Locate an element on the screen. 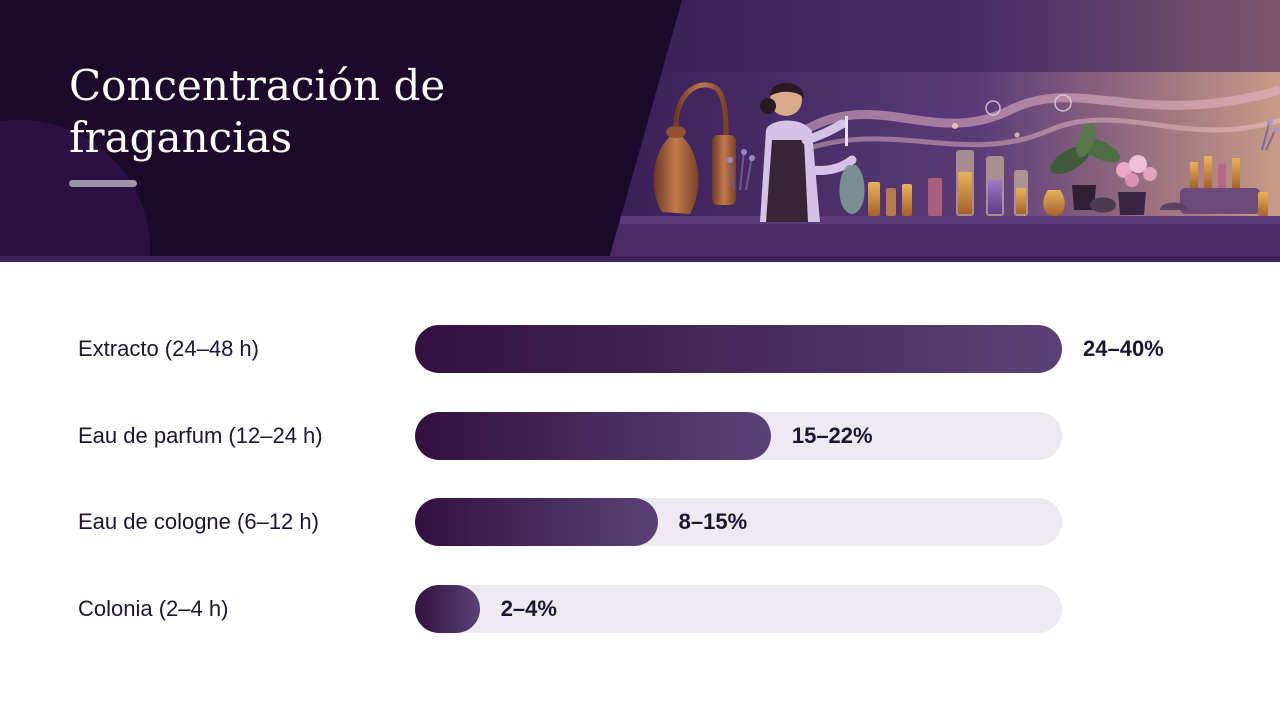 This screenshot has height=720, width=1280. category-label: Eau de cologne (6–12 h) is located at coordinates (198, 521).